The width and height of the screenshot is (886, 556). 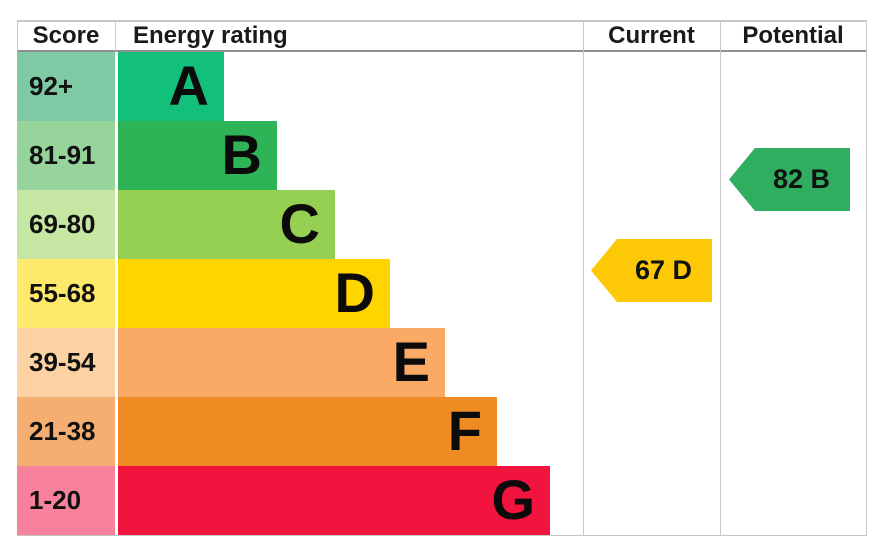 I want to click on score-range-d: 55-68, so click(x=66, y=293).